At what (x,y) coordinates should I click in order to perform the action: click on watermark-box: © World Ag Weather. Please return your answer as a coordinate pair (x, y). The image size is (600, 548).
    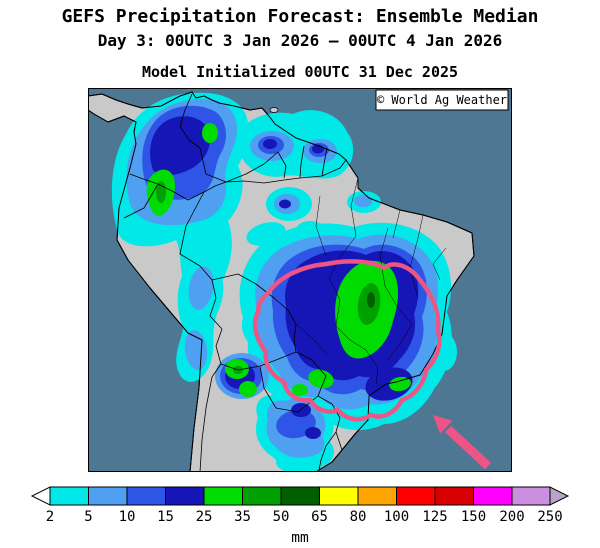
    Looking at the image, I should click on (442, 100).